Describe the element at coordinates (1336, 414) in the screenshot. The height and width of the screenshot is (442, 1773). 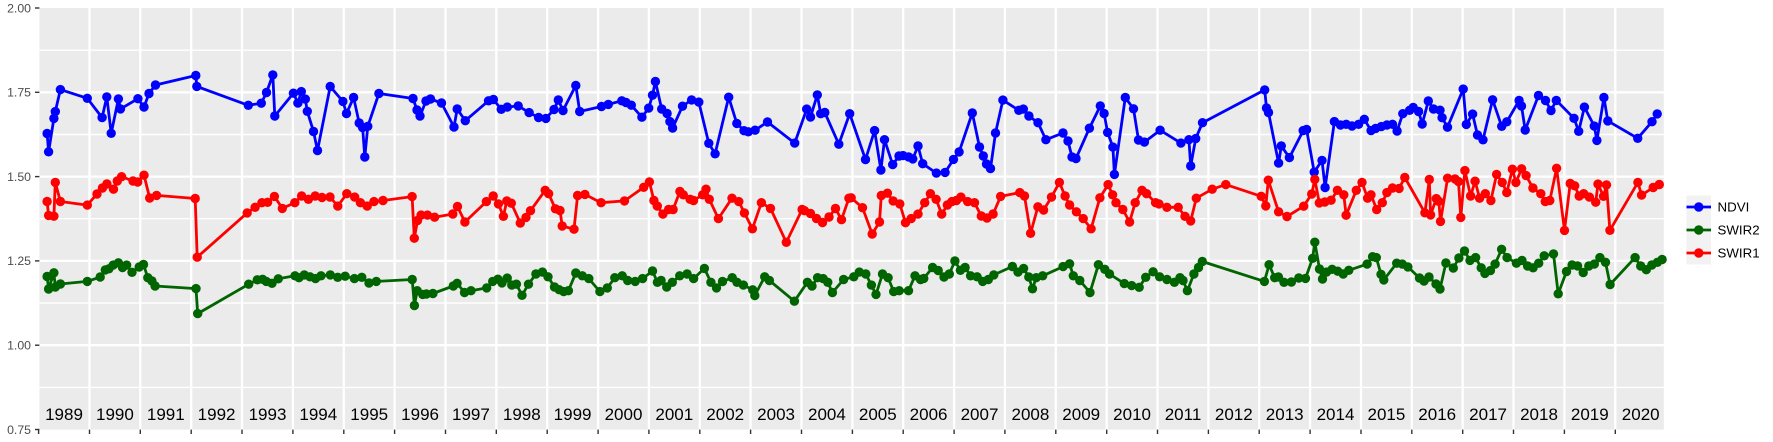
I see `svg-text: 2014` at that location.